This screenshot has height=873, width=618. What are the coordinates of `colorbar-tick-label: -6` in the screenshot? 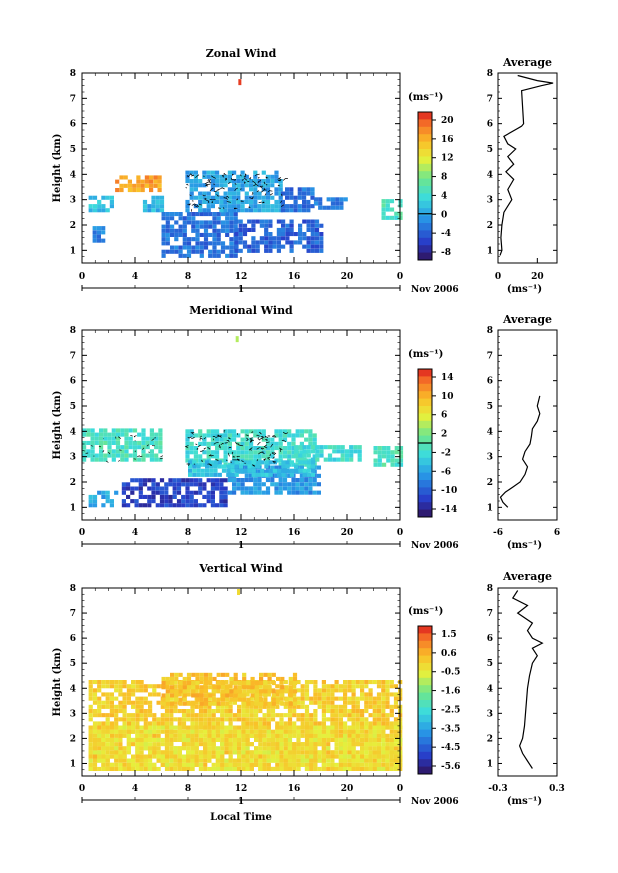 It's located at (446, 472).